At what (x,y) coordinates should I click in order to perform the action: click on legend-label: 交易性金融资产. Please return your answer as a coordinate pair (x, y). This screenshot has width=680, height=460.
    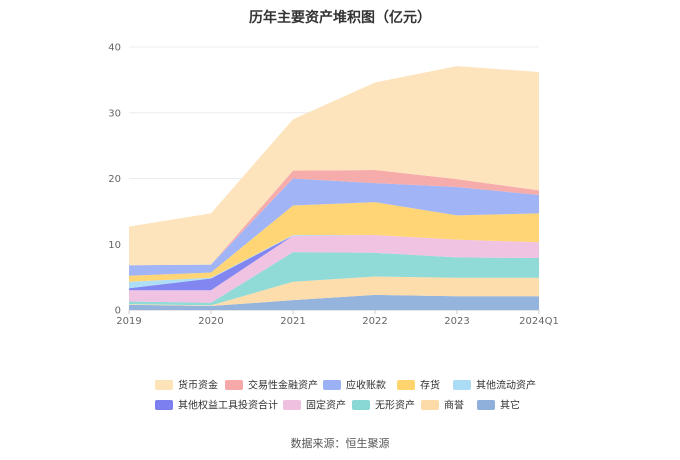
    Looking at the image, I should click on (283, 385).